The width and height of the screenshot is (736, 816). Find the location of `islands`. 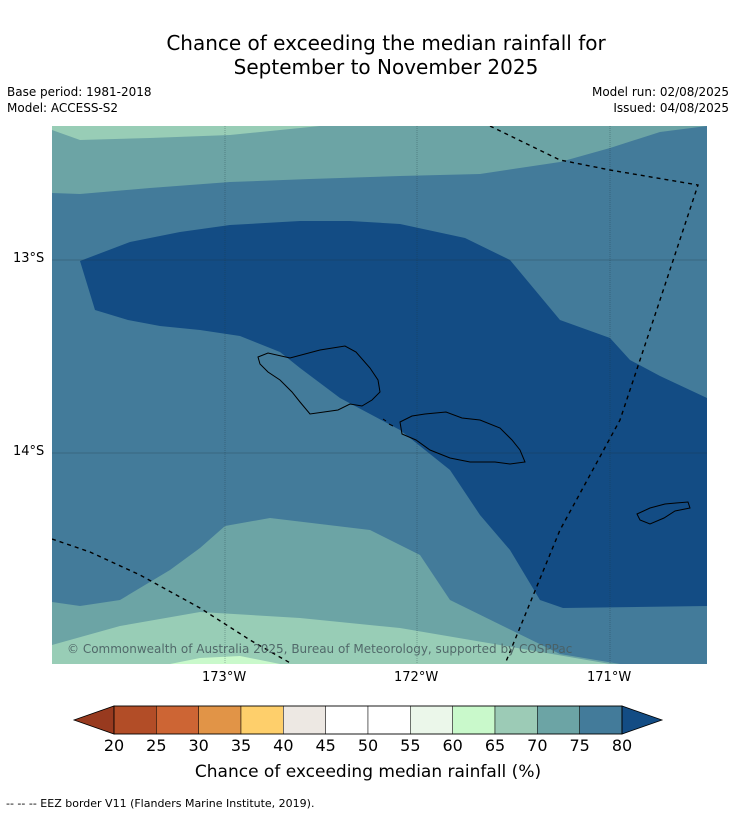

islands is located at coordinates (474, 435).